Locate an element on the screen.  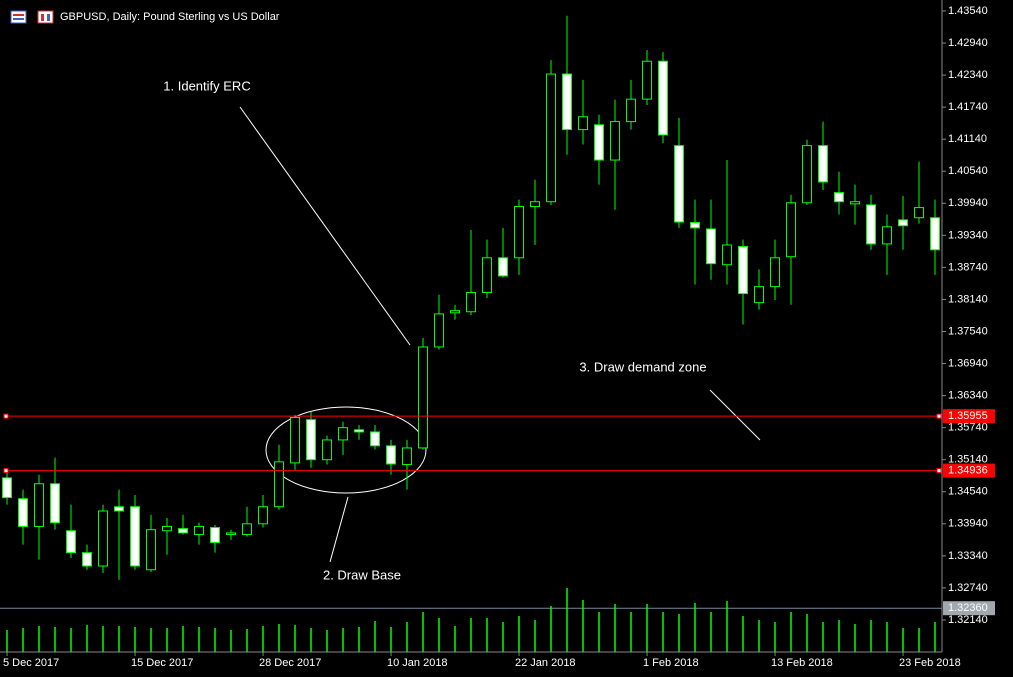
y-tick-label: 1.40540 is located at coordinates (968, 171).